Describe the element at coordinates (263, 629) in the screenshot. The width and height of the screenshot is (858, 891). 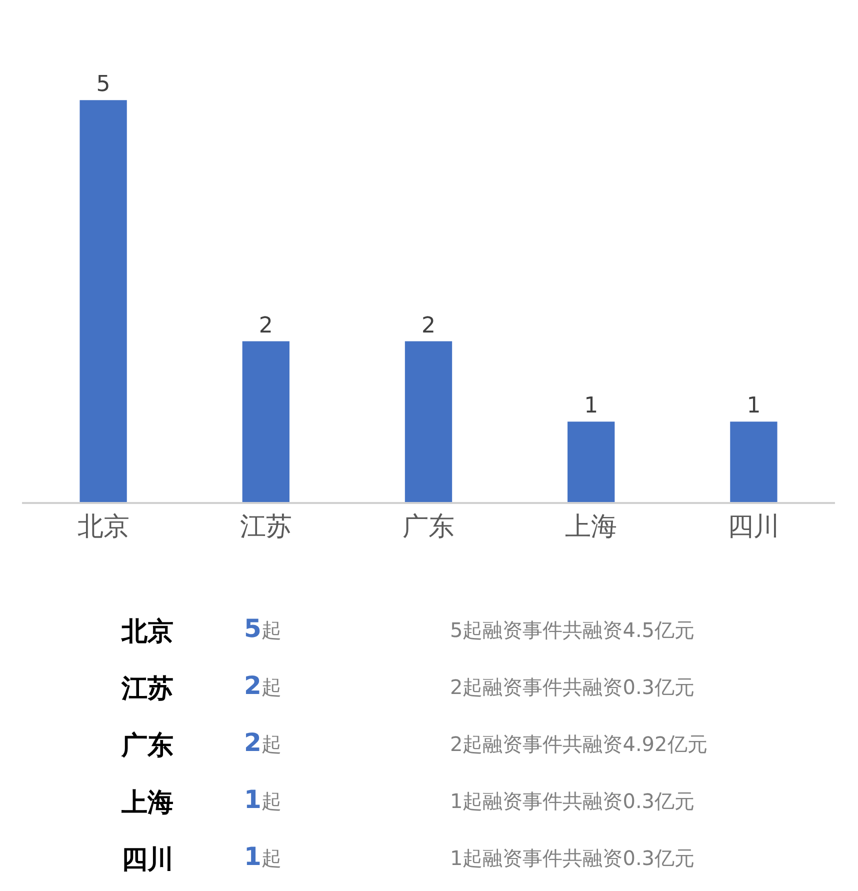
I see `text: 5起` at that location.